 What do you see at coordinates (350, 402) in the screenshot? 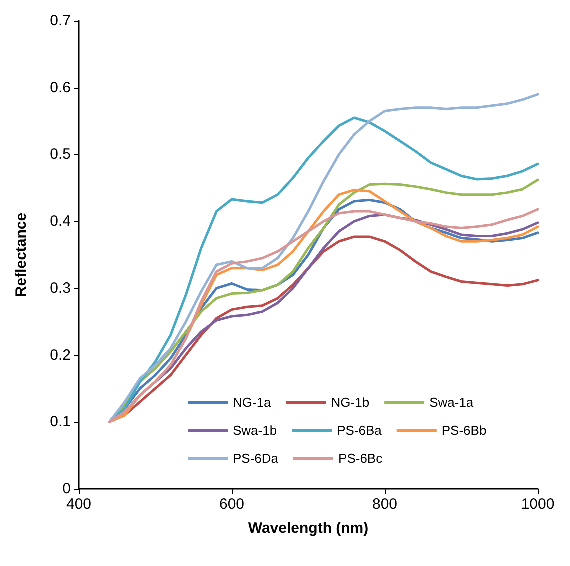
I see `legend-label: NG-1b` at bounding box center [350, 402].